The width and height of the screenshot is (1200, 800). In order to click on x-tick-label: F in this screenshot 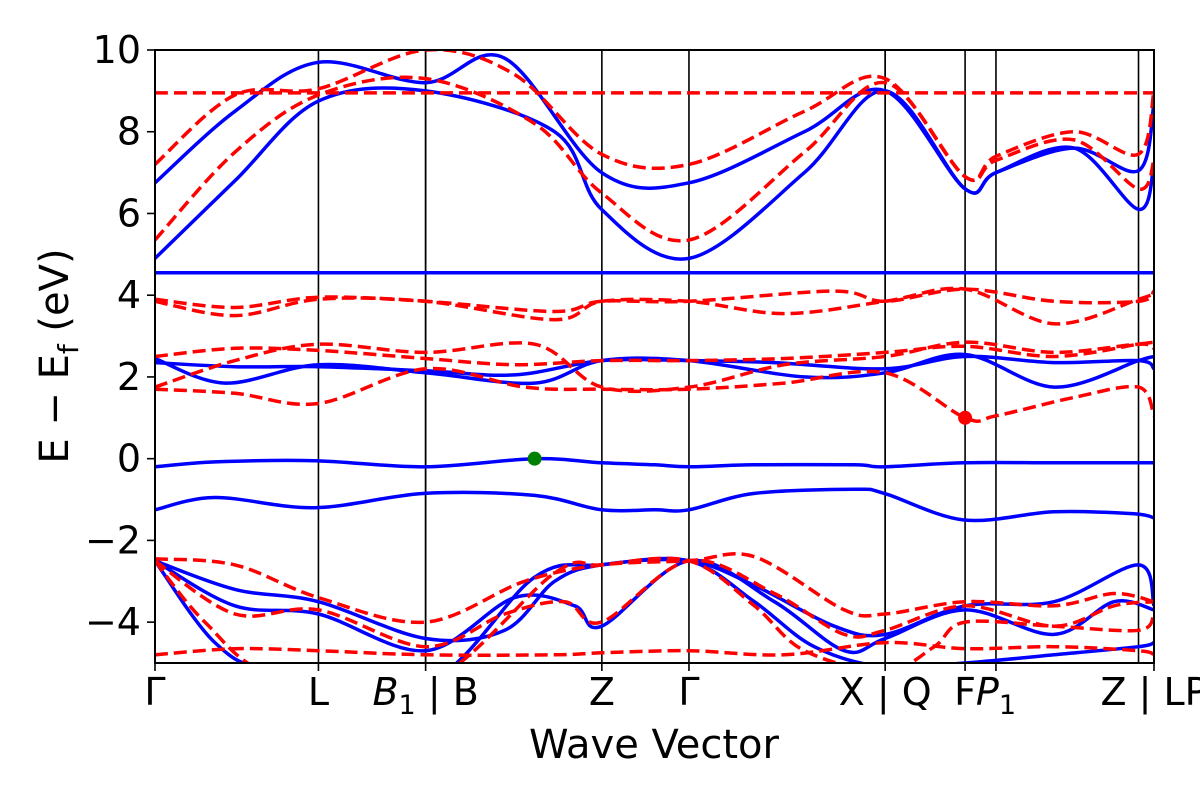, I will do `click(965, 692)`.